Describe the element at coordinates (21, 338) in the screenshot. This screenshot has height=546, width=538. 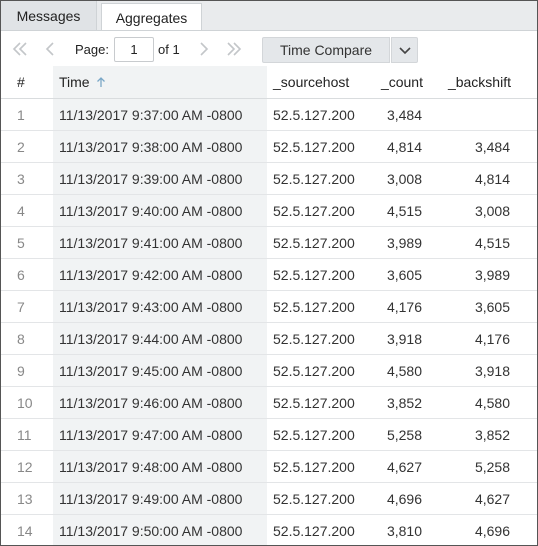
I see `row-num: 8` at that location.